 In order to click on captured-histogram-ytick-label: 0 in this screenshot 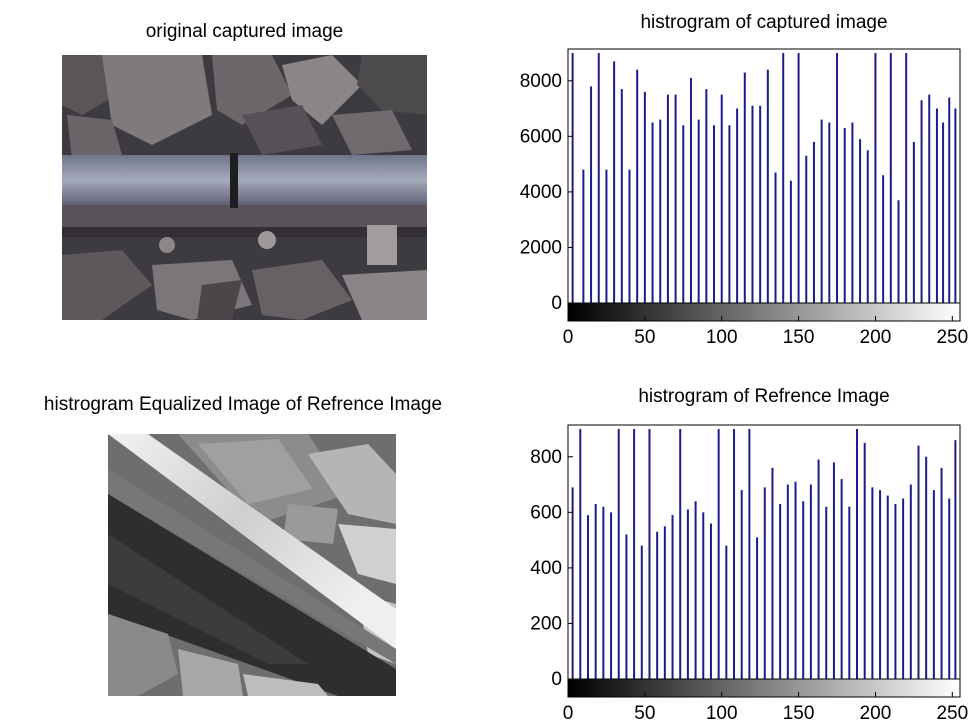, I will do `click(556, 303)`.